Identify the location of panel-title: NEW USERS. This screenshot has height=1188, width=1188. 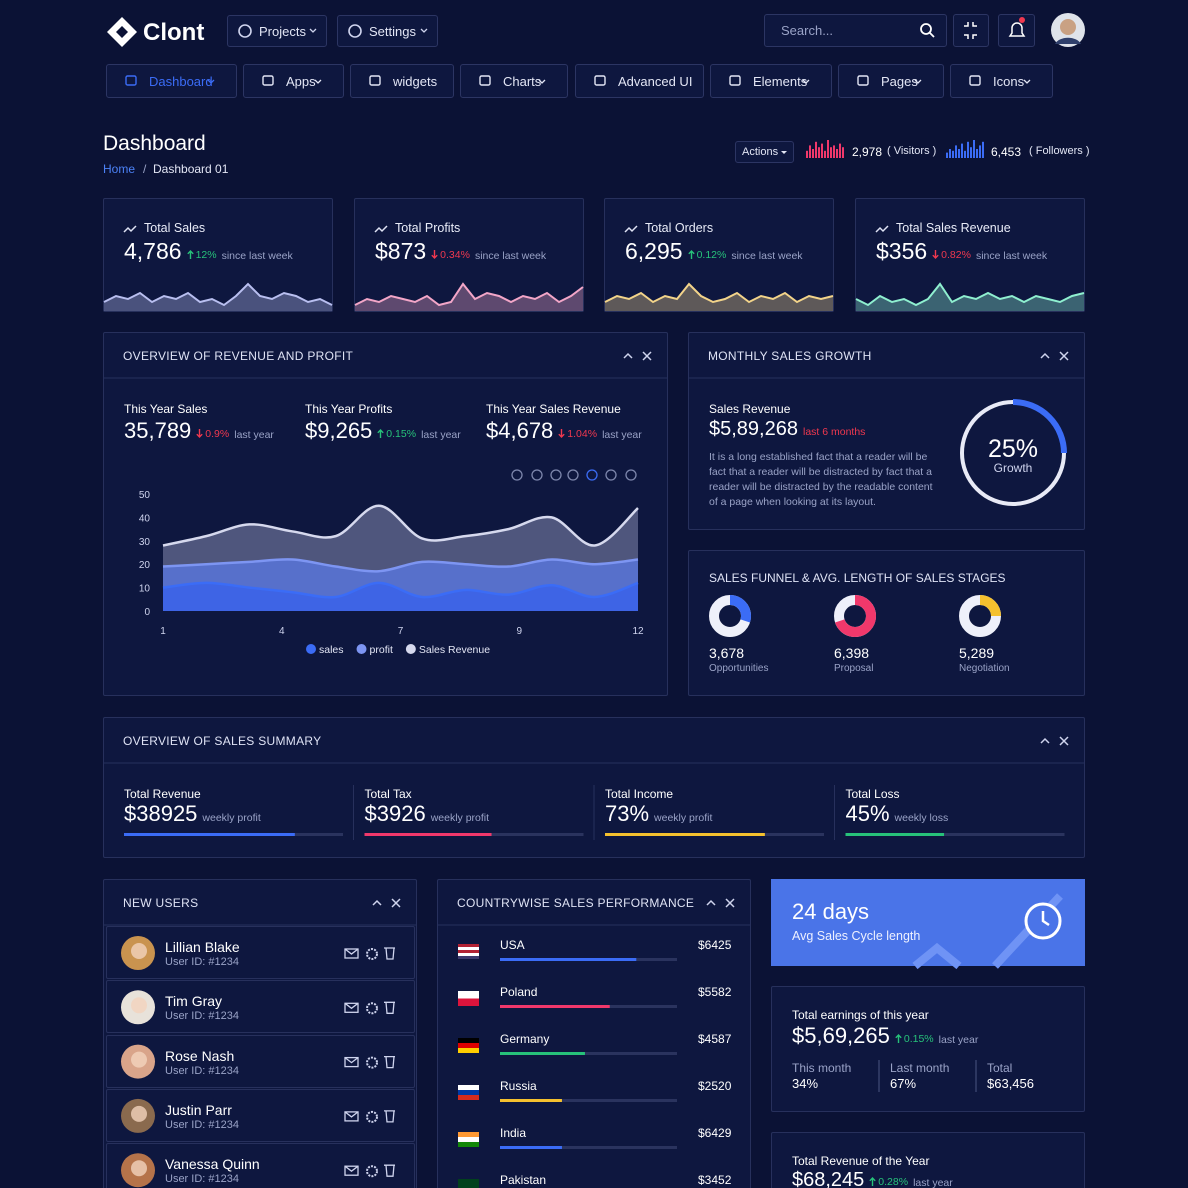
(161, 903).